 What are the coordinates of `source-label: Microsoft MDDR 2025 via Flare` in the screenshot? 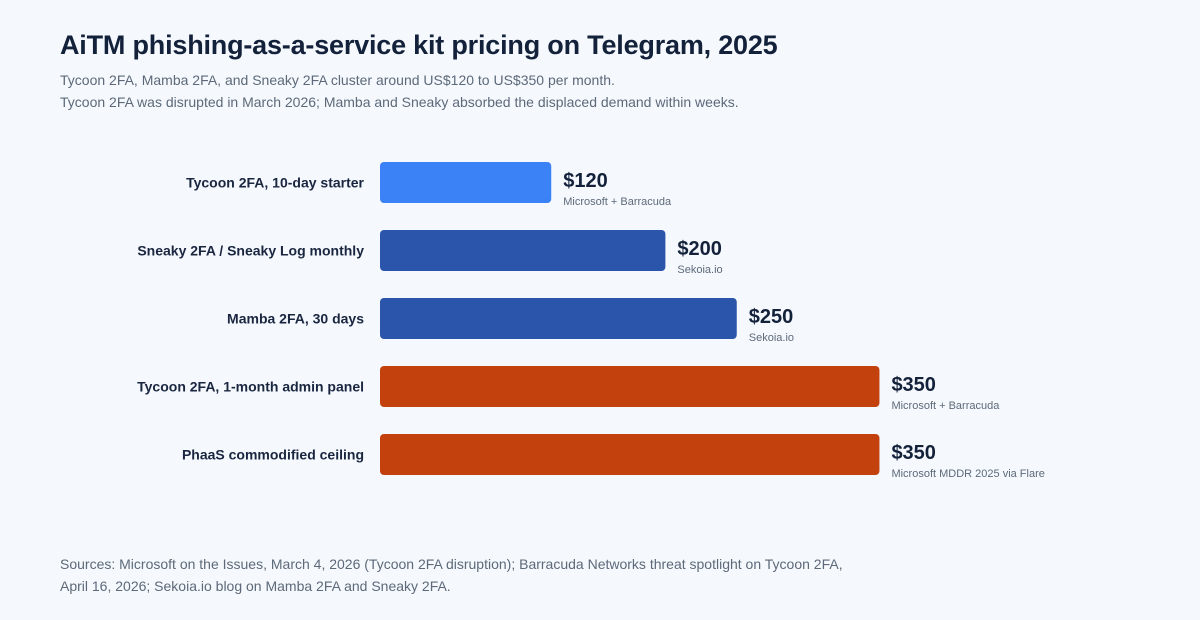 It's located at (967, 474).